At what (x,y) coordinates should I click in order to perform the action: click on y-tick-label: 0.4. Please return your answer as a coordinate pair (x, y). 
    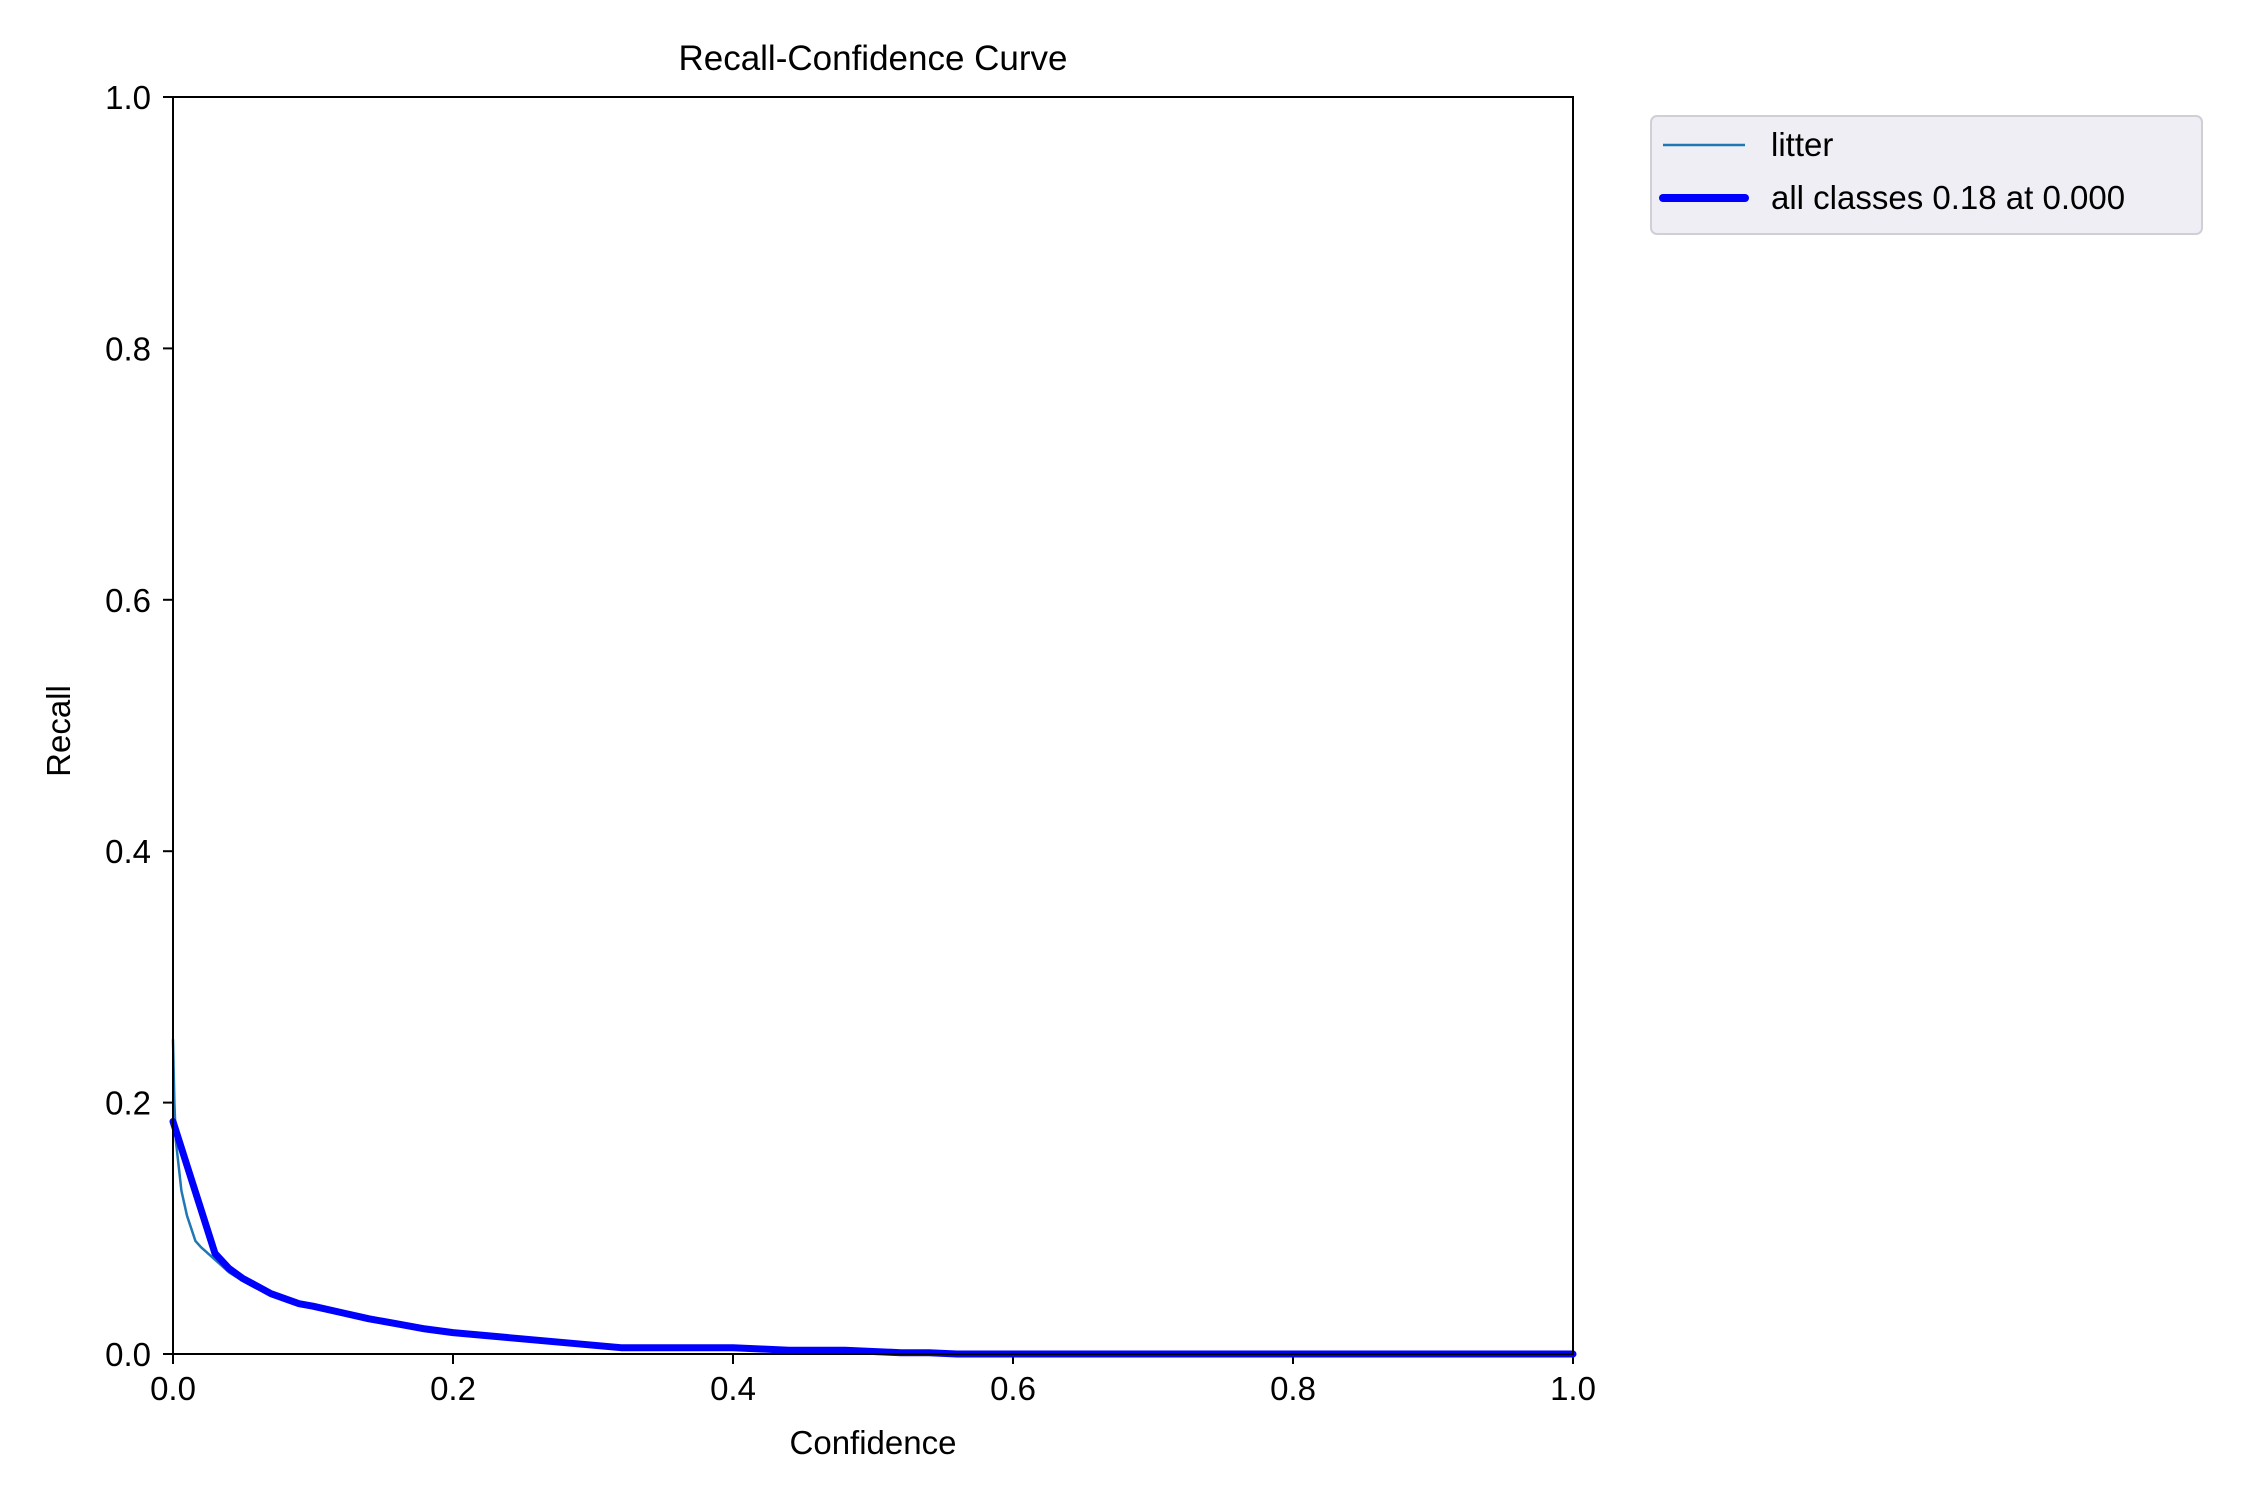
    Looking at the image, I should click on (128, 851).